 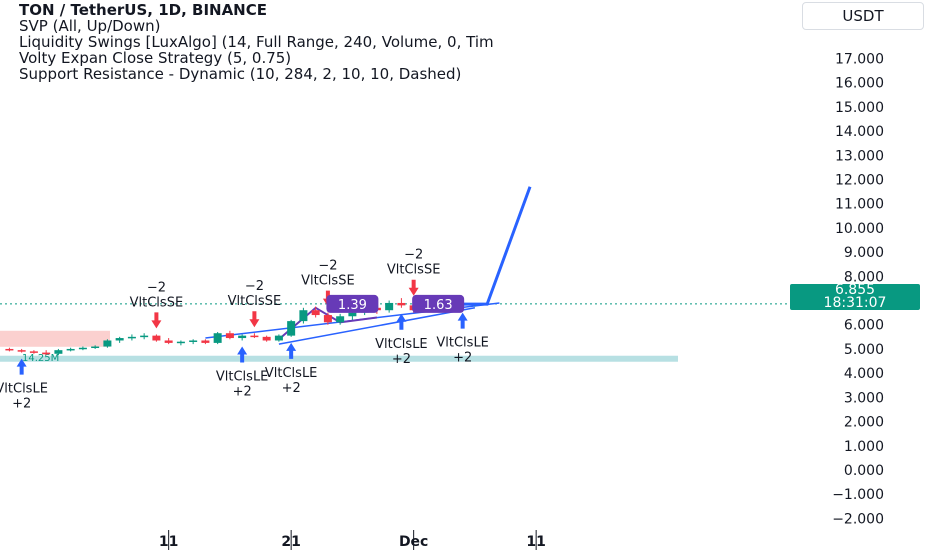 What do you see at coordinates (859, 132) in the screenshot?
I see `y-axis-tick-label: 14.000` at bounding box center [859, 132].